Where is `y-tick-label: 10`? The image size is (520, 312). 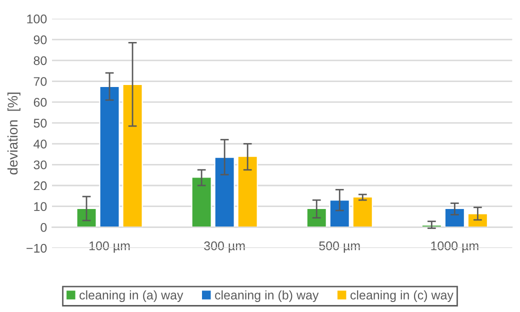
y-tick-label: 10 is located at coordinates (40, 206).